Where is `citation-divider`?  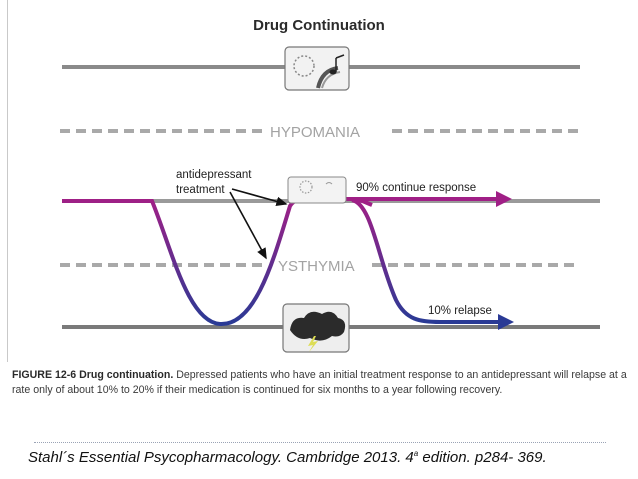 citation-divider is located at coordinates (320, 442).